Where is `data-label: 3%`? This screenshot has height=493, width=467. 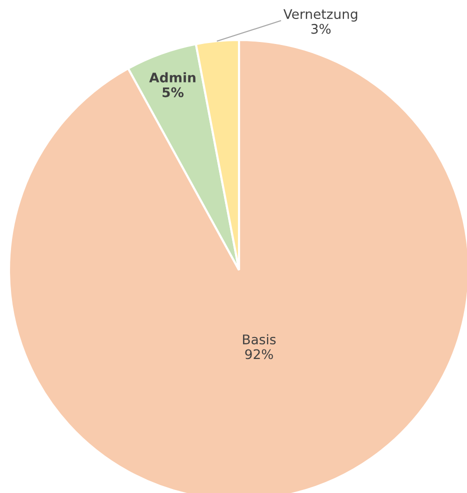
data-label: 3% is located at coordinates (321, 29).